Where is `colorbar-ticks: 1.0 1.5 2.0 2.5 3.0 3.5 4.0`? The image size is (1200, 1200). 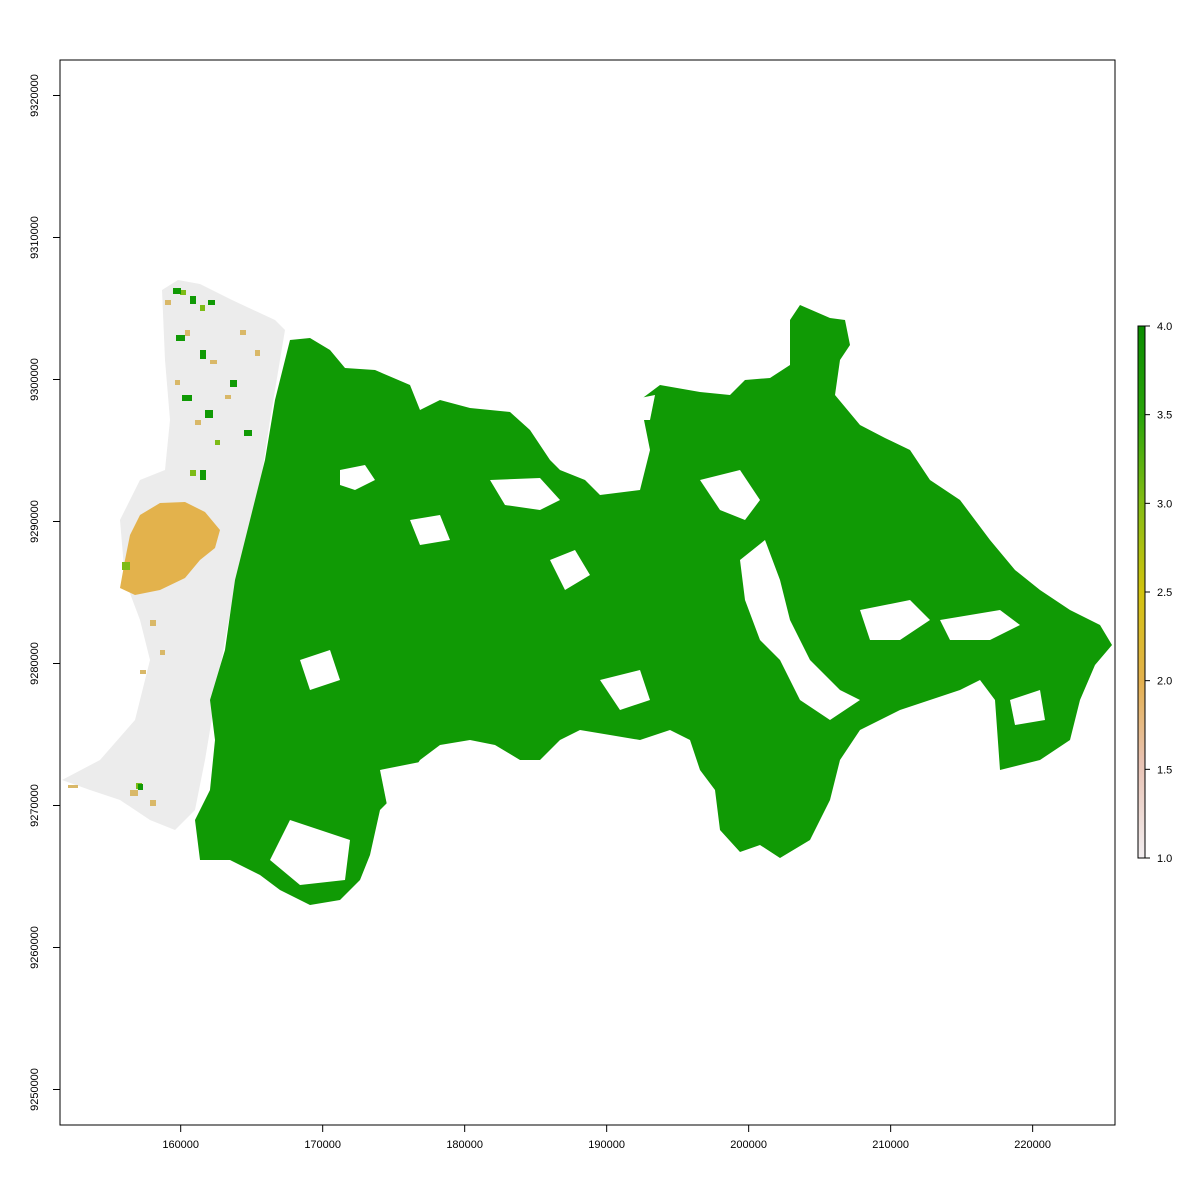
colorbar-ticks: 1.0 1.5 2.0 2.5 3.0 3.5 4.0 is located at coordinates (1158, 593).